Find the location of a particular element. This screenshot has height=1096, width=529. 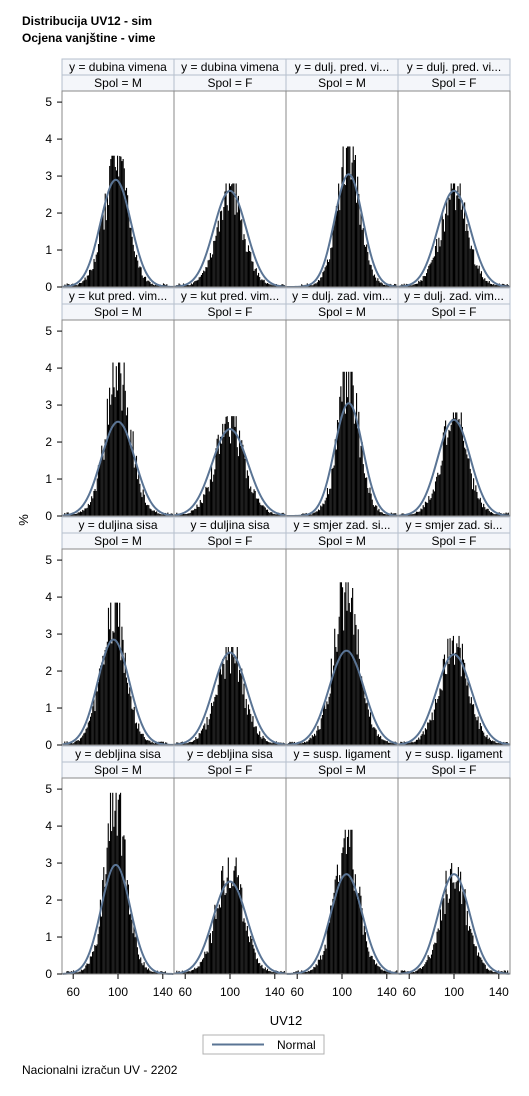

histogram-bars is located at coordinates (342, 663).